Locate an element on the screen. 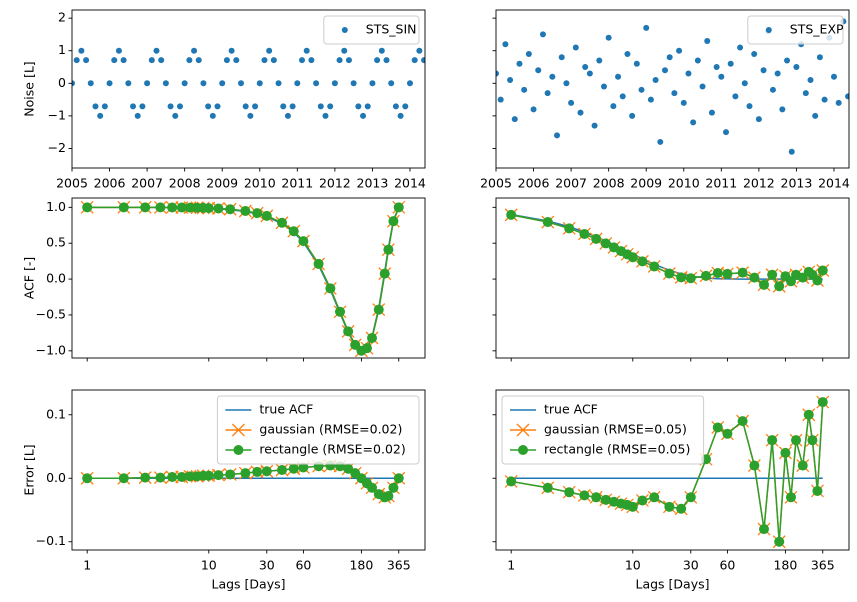 This screenshot has width=857, height=602. plot-area is located at coordinates (667, 472).